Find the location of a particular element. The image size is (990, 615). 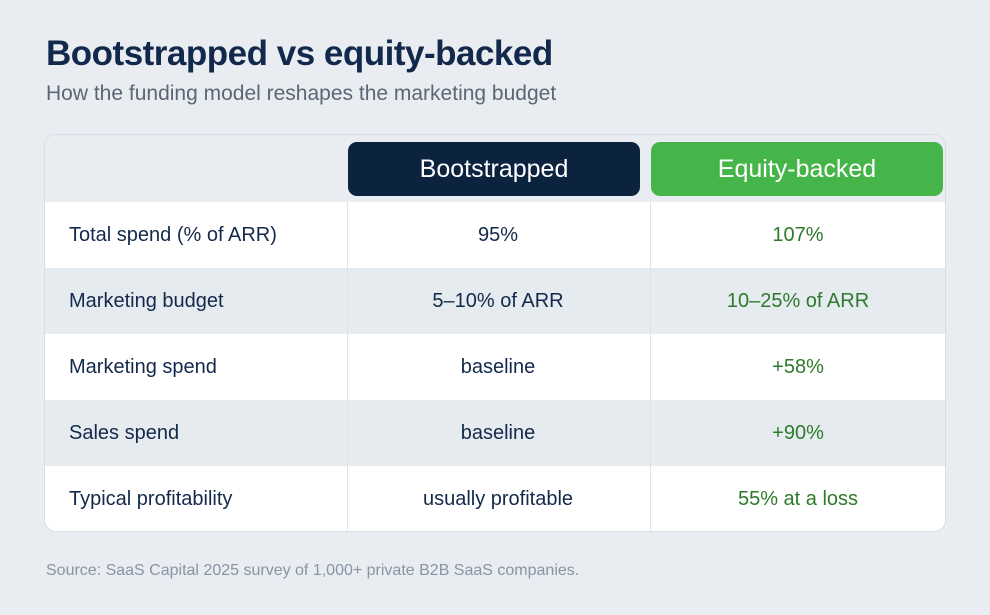

table-row: Total spend (% of ARR) 95% 107% is located at coordinates (495, 235).